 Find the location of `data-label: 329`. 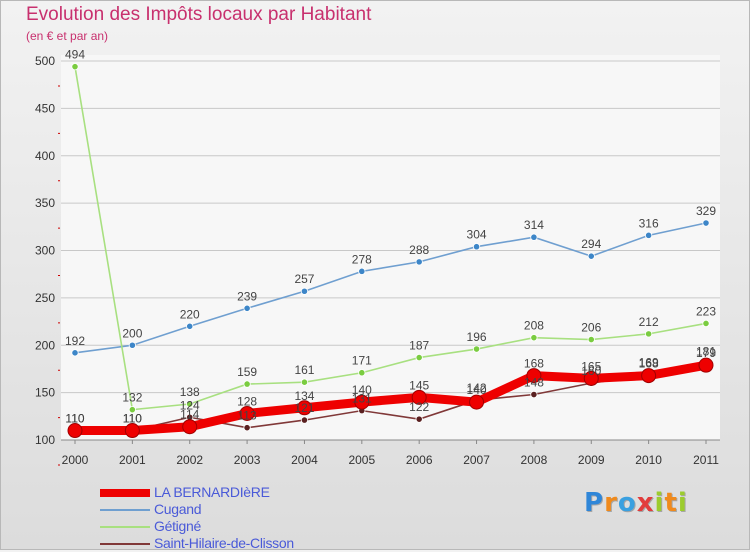

data-label: 329 is located at coordinates (706, 211).